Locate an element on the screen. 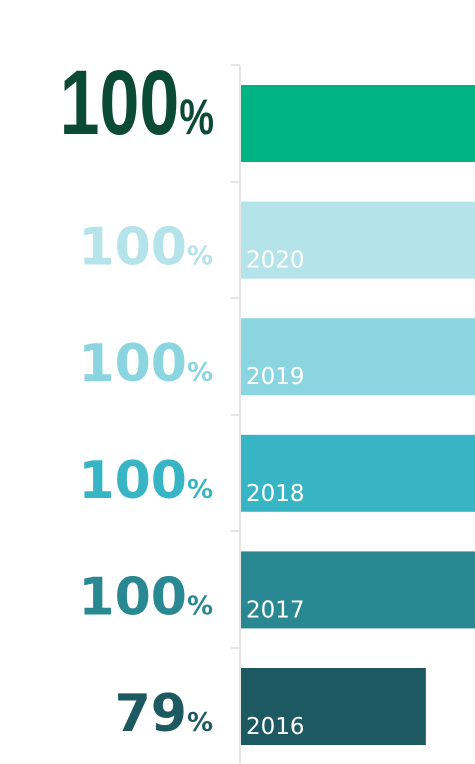  category-label: 2016 is located at coordinates (275, 727).